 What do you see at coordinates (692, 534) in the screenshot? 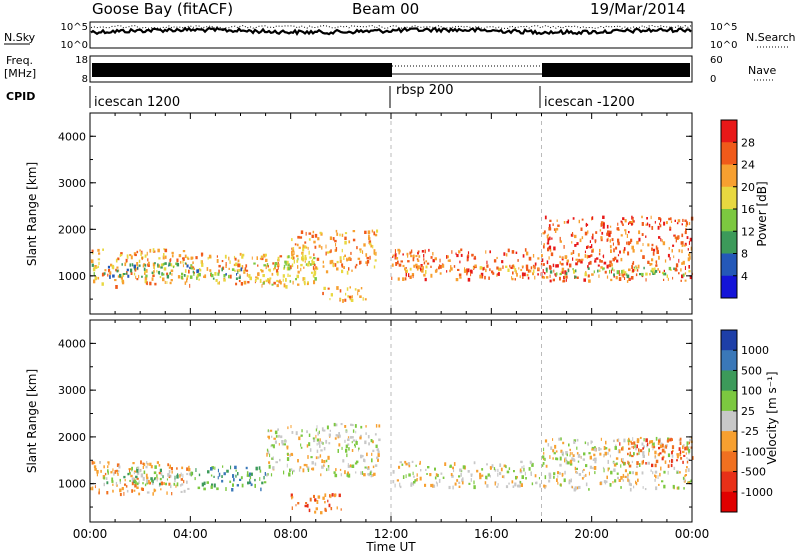
I see `x-tick-label: 00:00` at bounding box center [692, 534].